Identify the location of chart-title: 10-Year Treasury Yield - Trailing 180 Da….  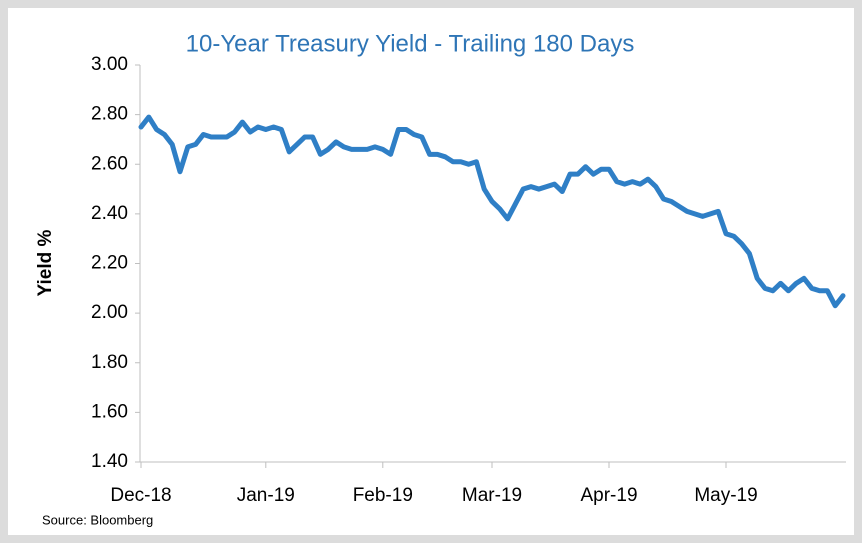
(410, 43).